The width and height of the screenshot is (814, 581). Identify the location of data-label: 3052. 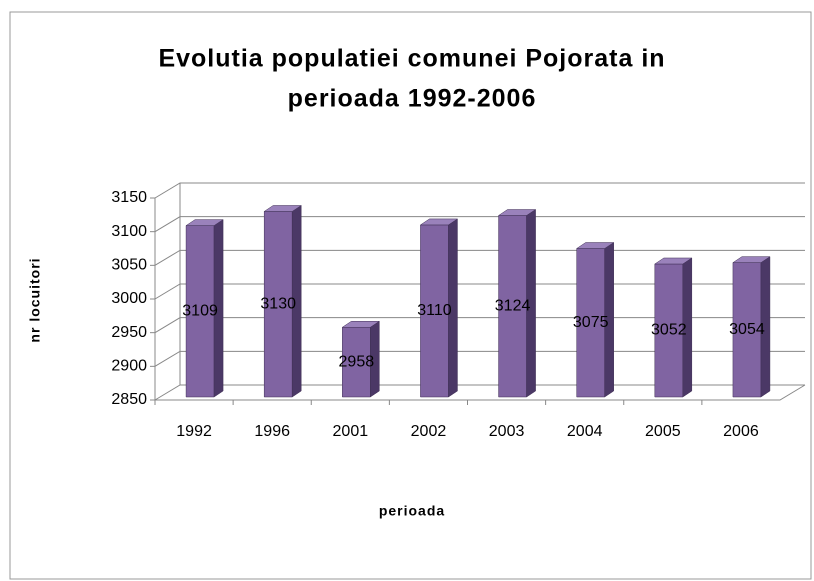
(669, 330).